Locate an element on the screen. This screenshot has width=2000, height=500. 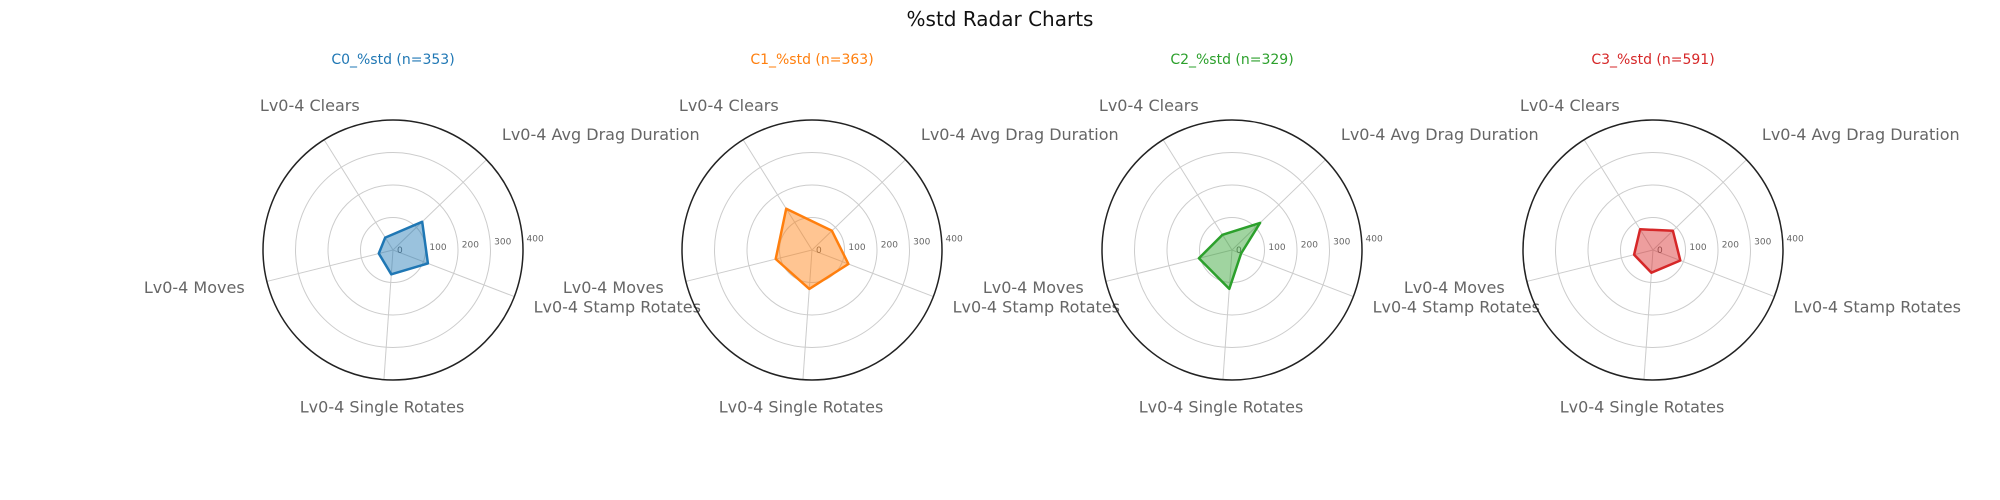
chart-title: C1_%std (n=363) is located at coordinates (811, 60).